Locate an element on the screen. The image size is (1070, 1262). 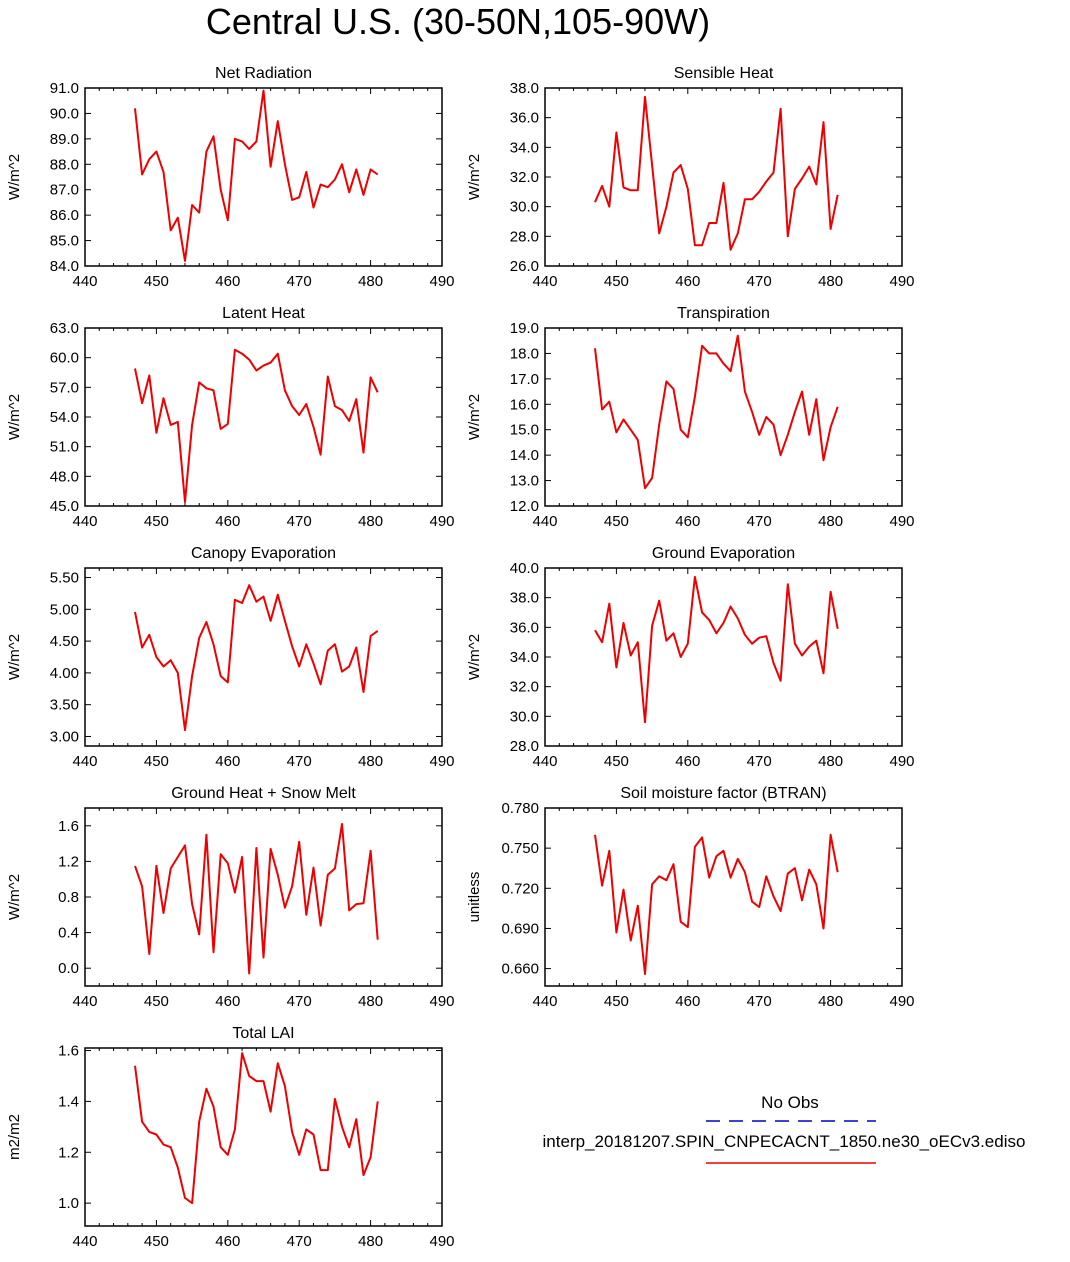
y-tick-label: 32.0 is located at coordinates (524, 177).